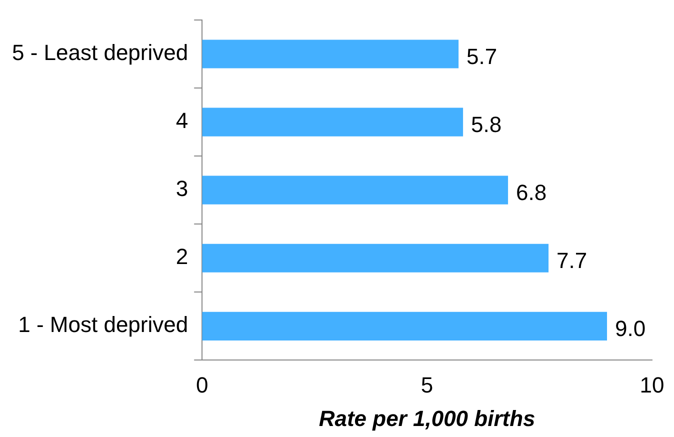 Image resolution: width=674 pixels, height=437 pixels. I want to click on y-tick-label: 3, so click(182, 189).